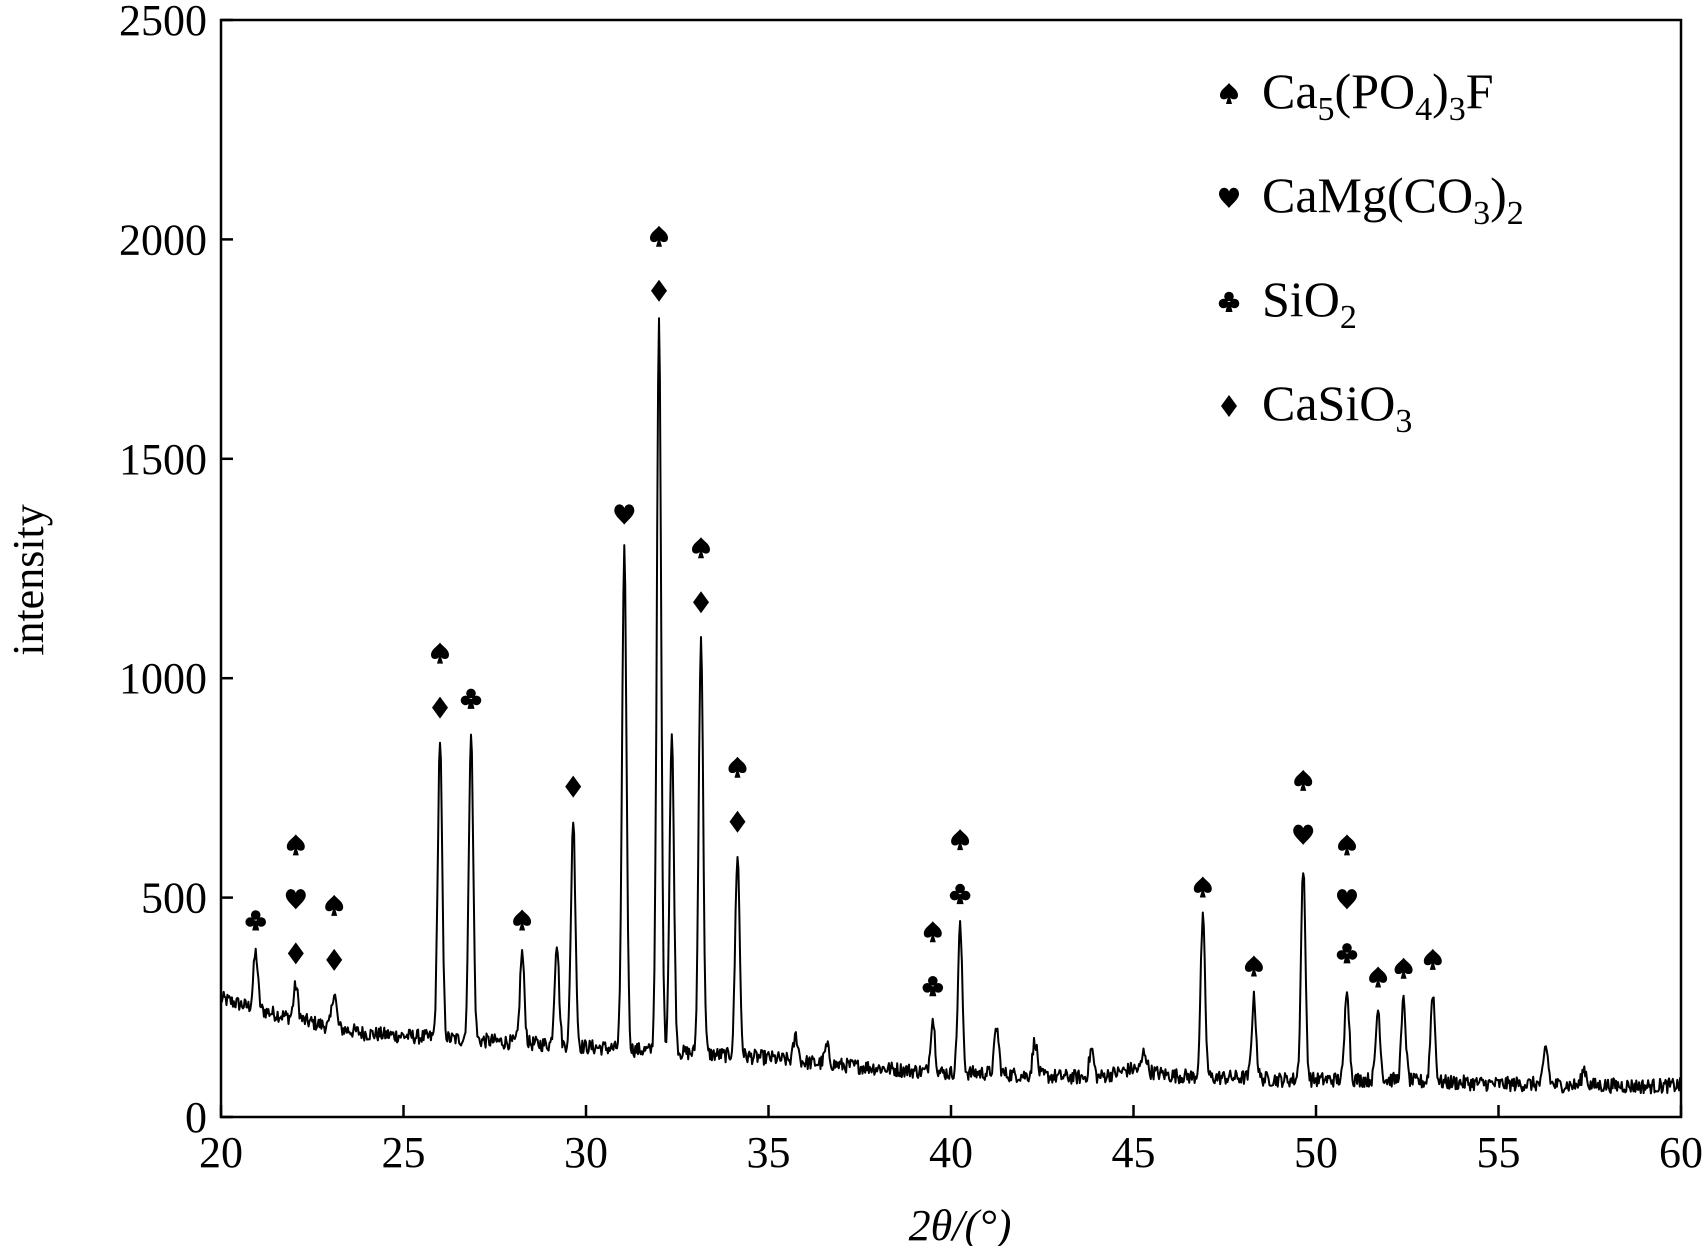 This screenshot has height=1246, width=1708. I want to click on legend-label: CaMg(CO3)2, so click(1393, 199).